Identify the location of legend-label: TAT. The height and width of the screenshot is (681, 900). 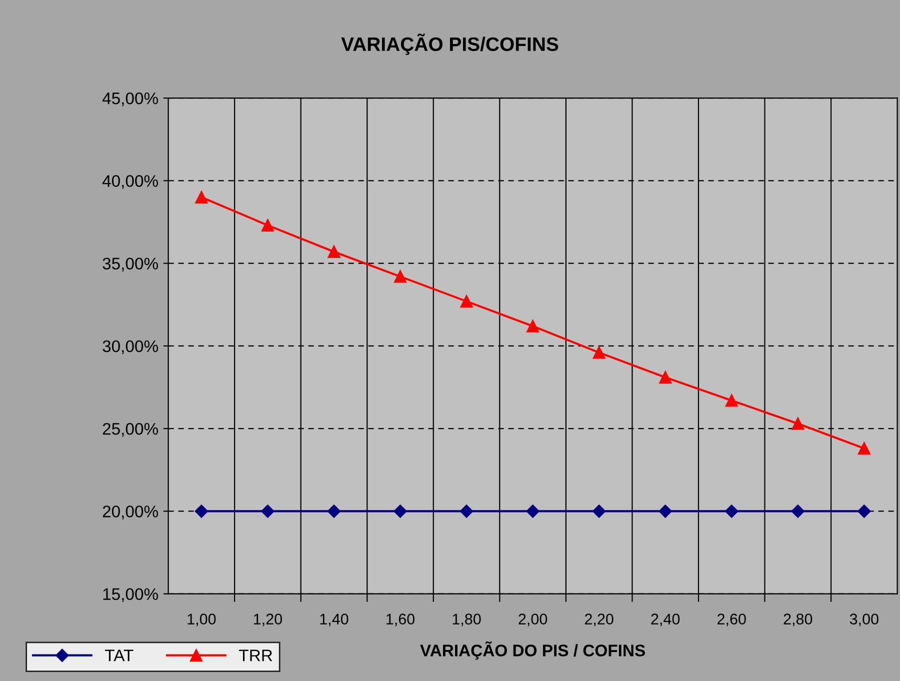
(119, 656).